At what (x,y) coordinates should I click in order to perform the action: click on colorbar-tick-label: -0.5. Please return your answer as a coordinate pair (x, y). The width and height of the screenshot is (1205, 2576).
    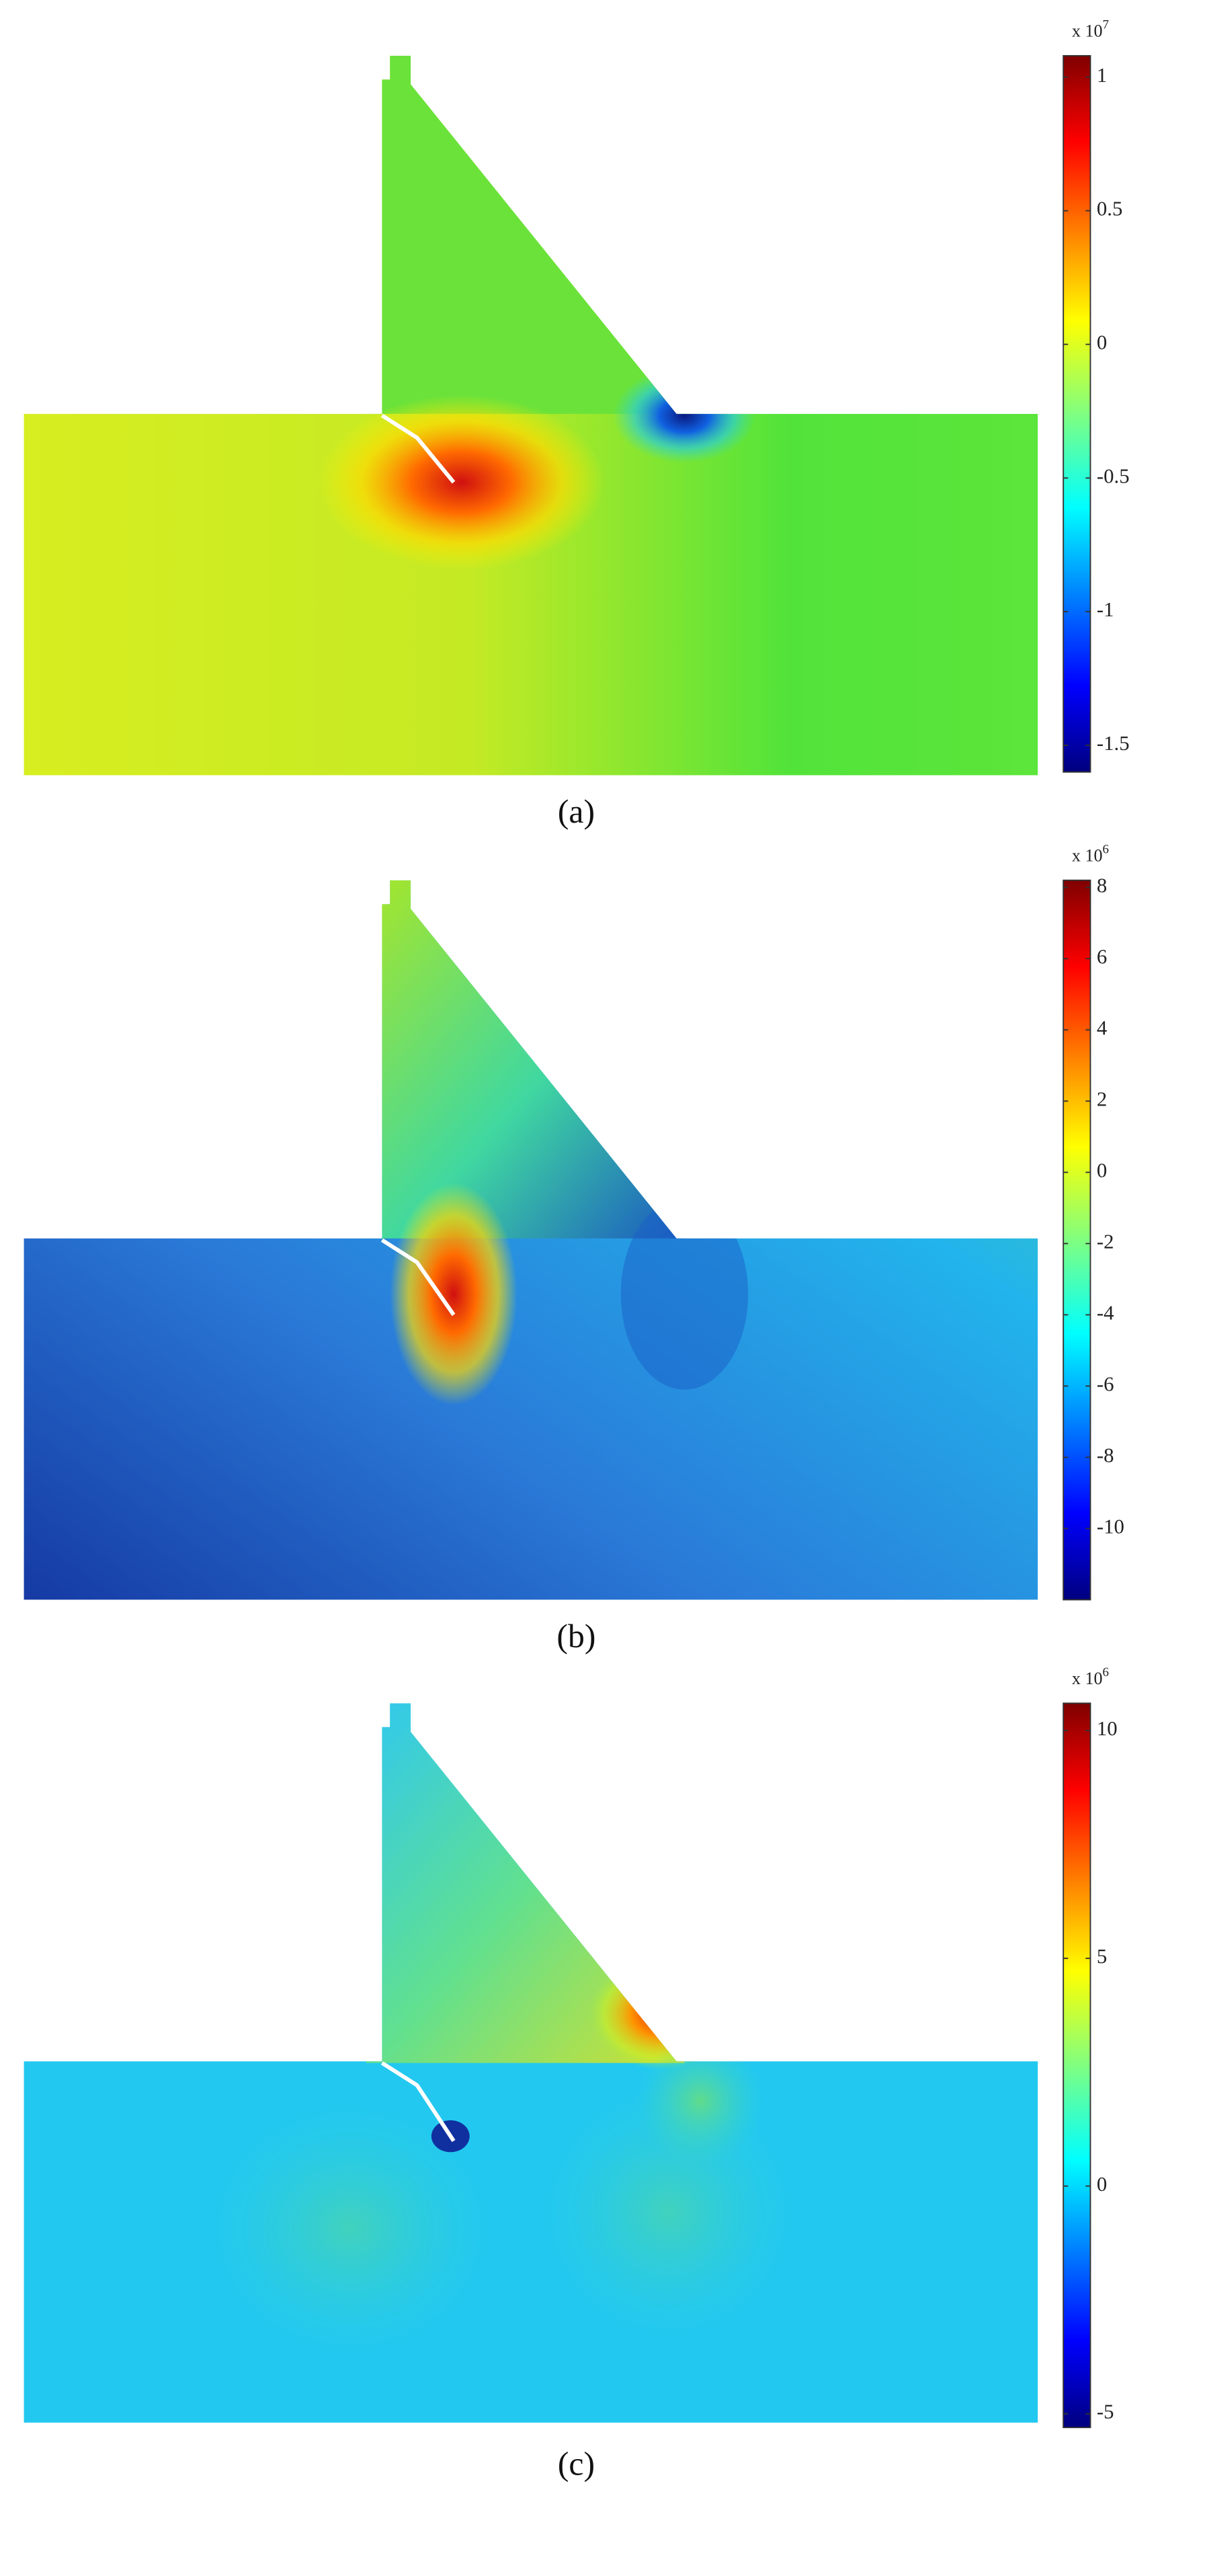
    Looking at the image, I should click on (1113, 475).